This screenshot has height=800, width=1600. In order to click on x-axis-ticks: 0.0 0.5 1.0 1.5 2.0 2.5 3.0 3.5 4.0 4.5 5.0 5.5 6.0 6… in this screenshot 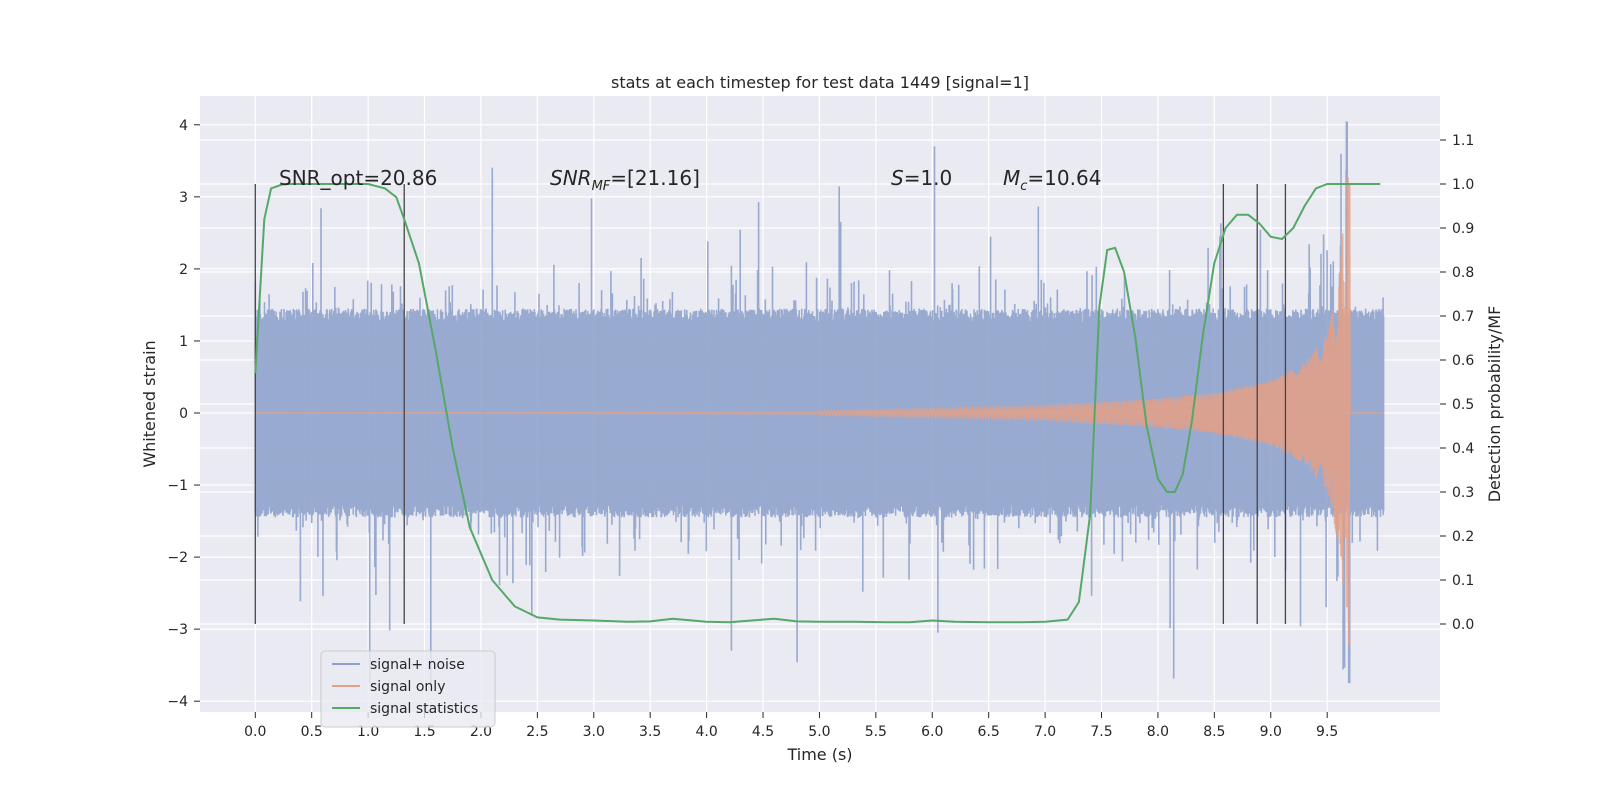, I will do `click(791, 726)`.